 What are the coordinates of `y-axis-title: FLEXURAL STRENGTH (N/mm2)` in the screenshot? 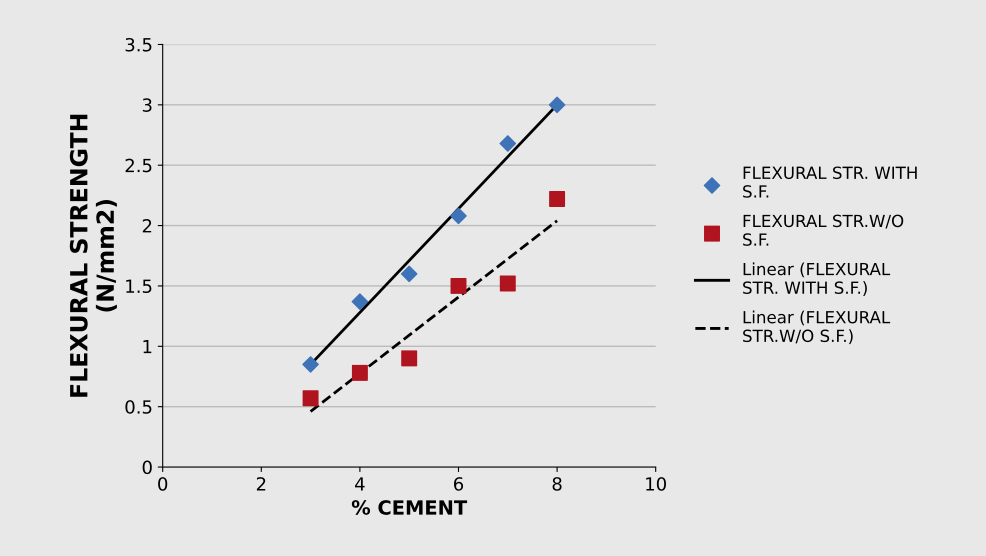 It's located at (93, 255).